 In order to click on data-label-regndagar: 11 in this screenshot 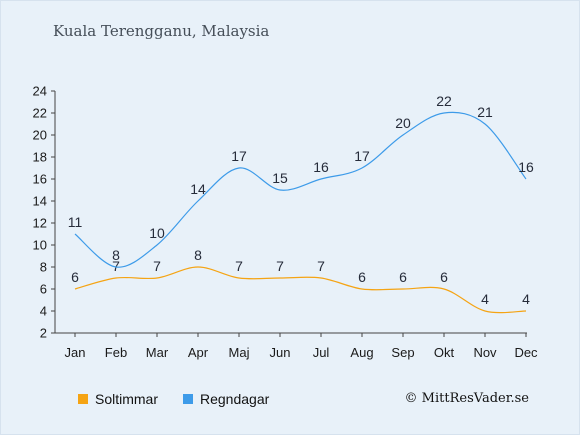, I will do `click(75, 222)`.